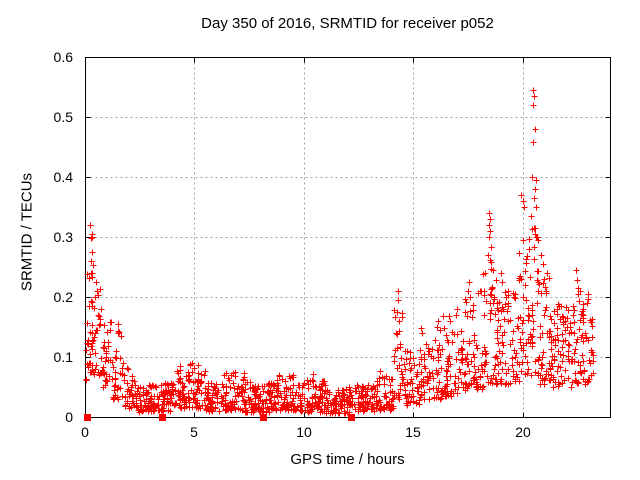  What do you see at coordinates (194, 432) in the screenshot?
I see `x-tick-label: 5` at bounding box center [194, 432].